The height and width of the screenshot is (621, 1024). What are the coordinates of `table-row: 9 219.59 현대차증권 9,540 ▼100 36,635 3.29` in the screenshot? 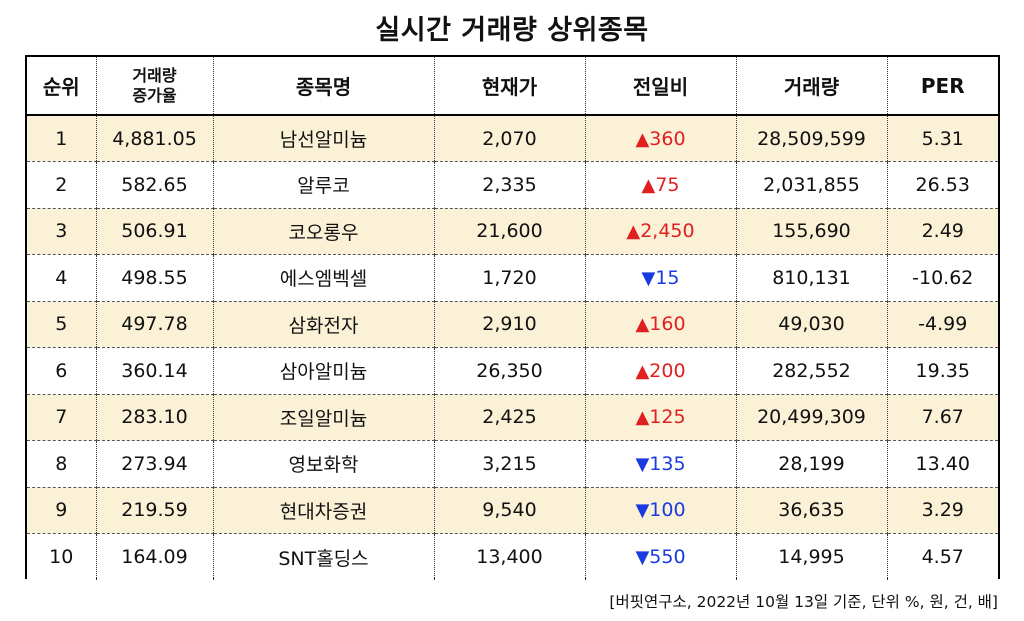 It's located at (512, 510).